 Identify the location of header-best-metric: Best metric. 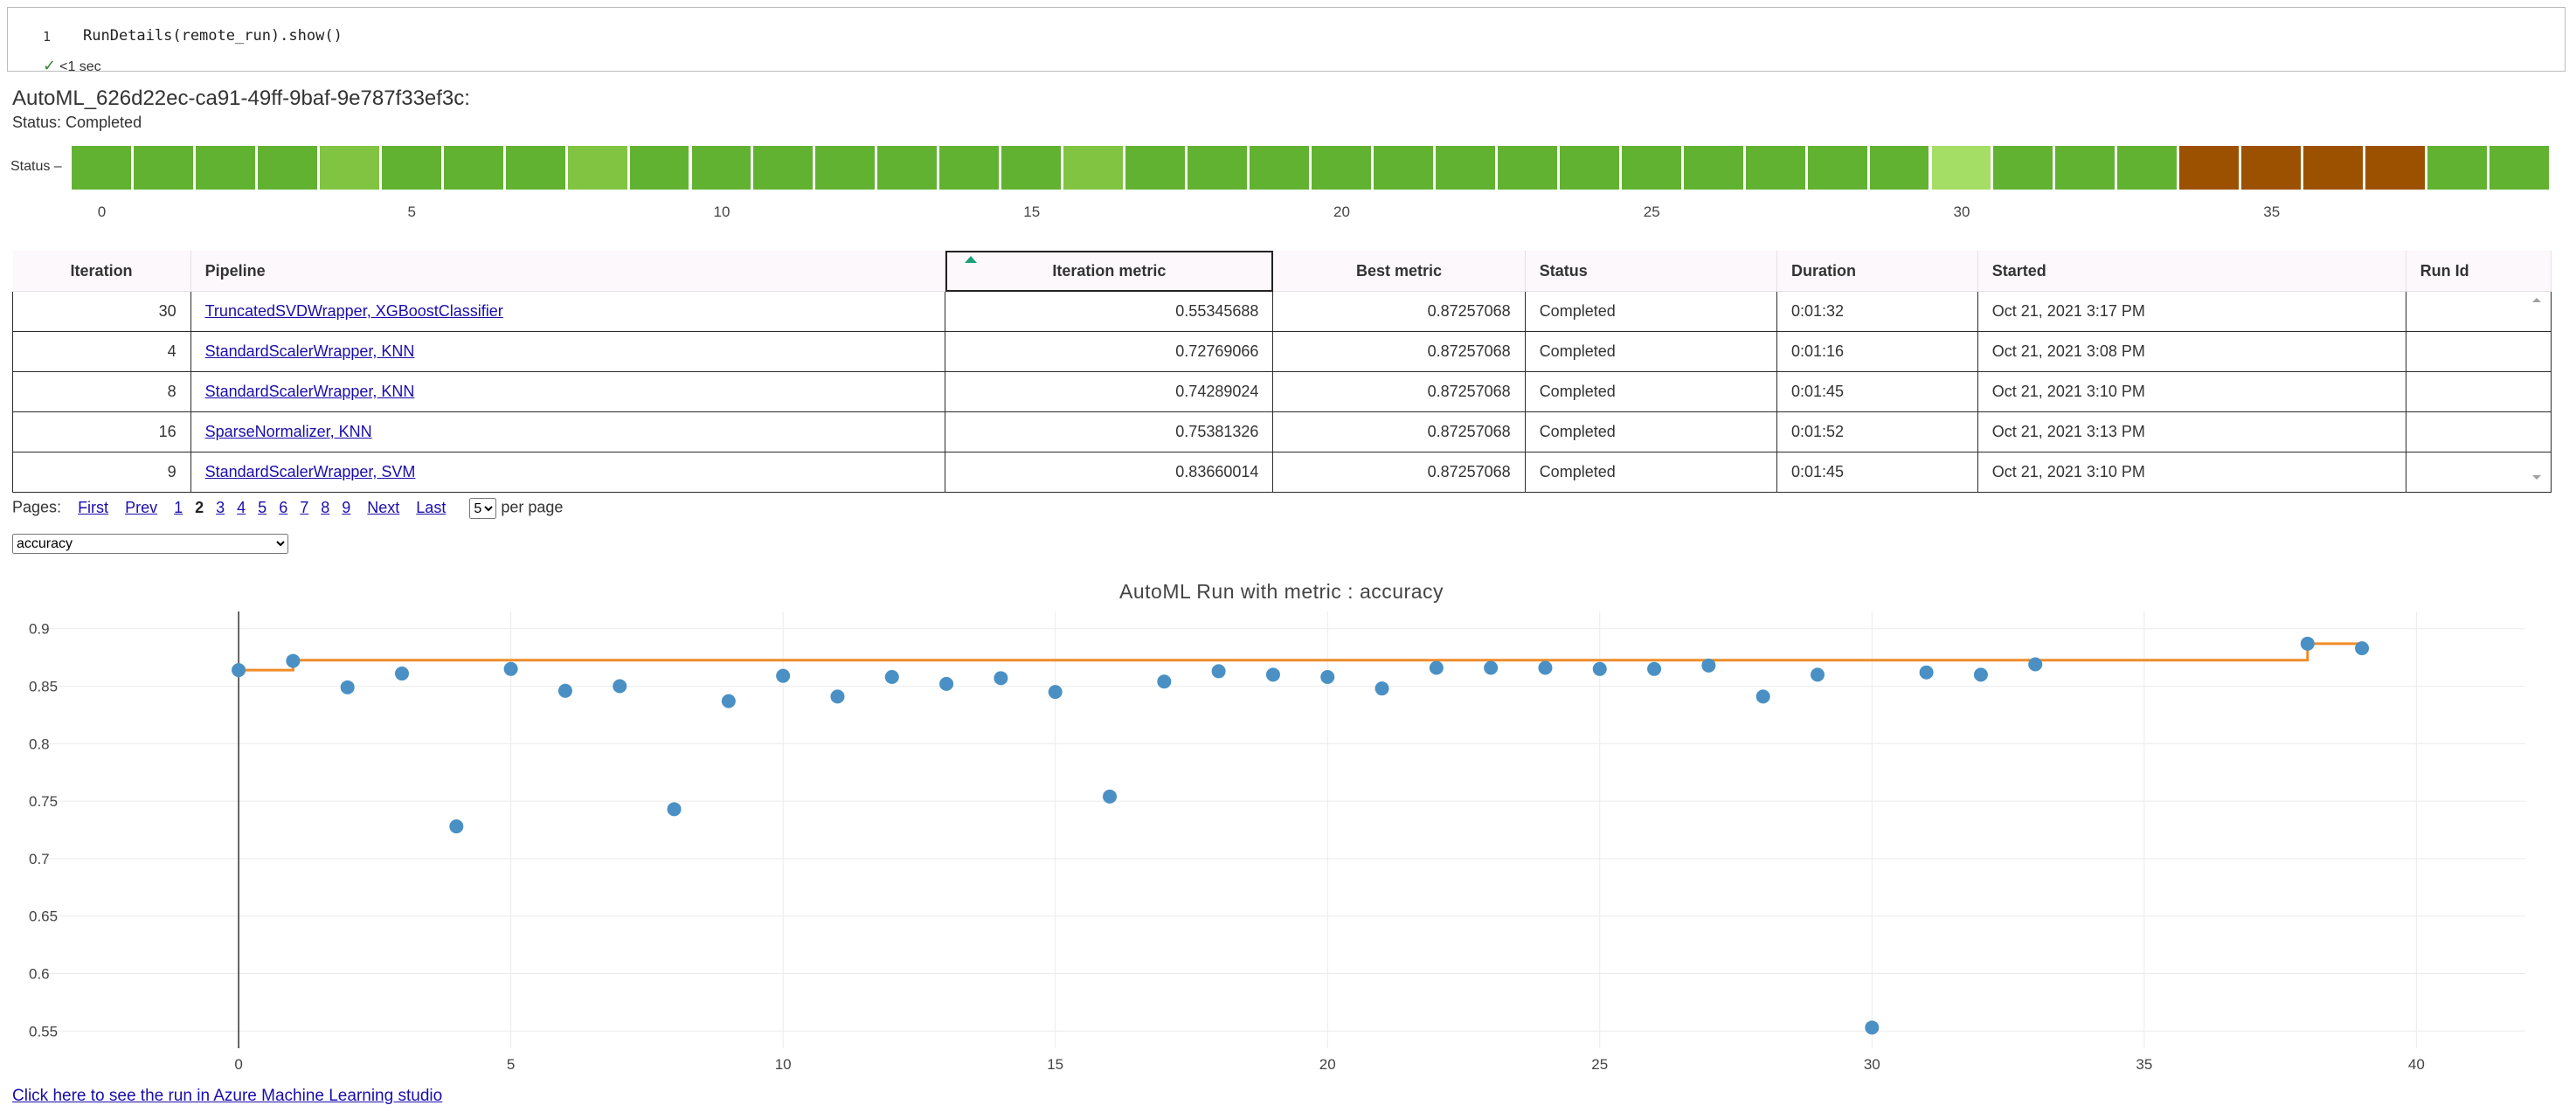
(1399, 272).